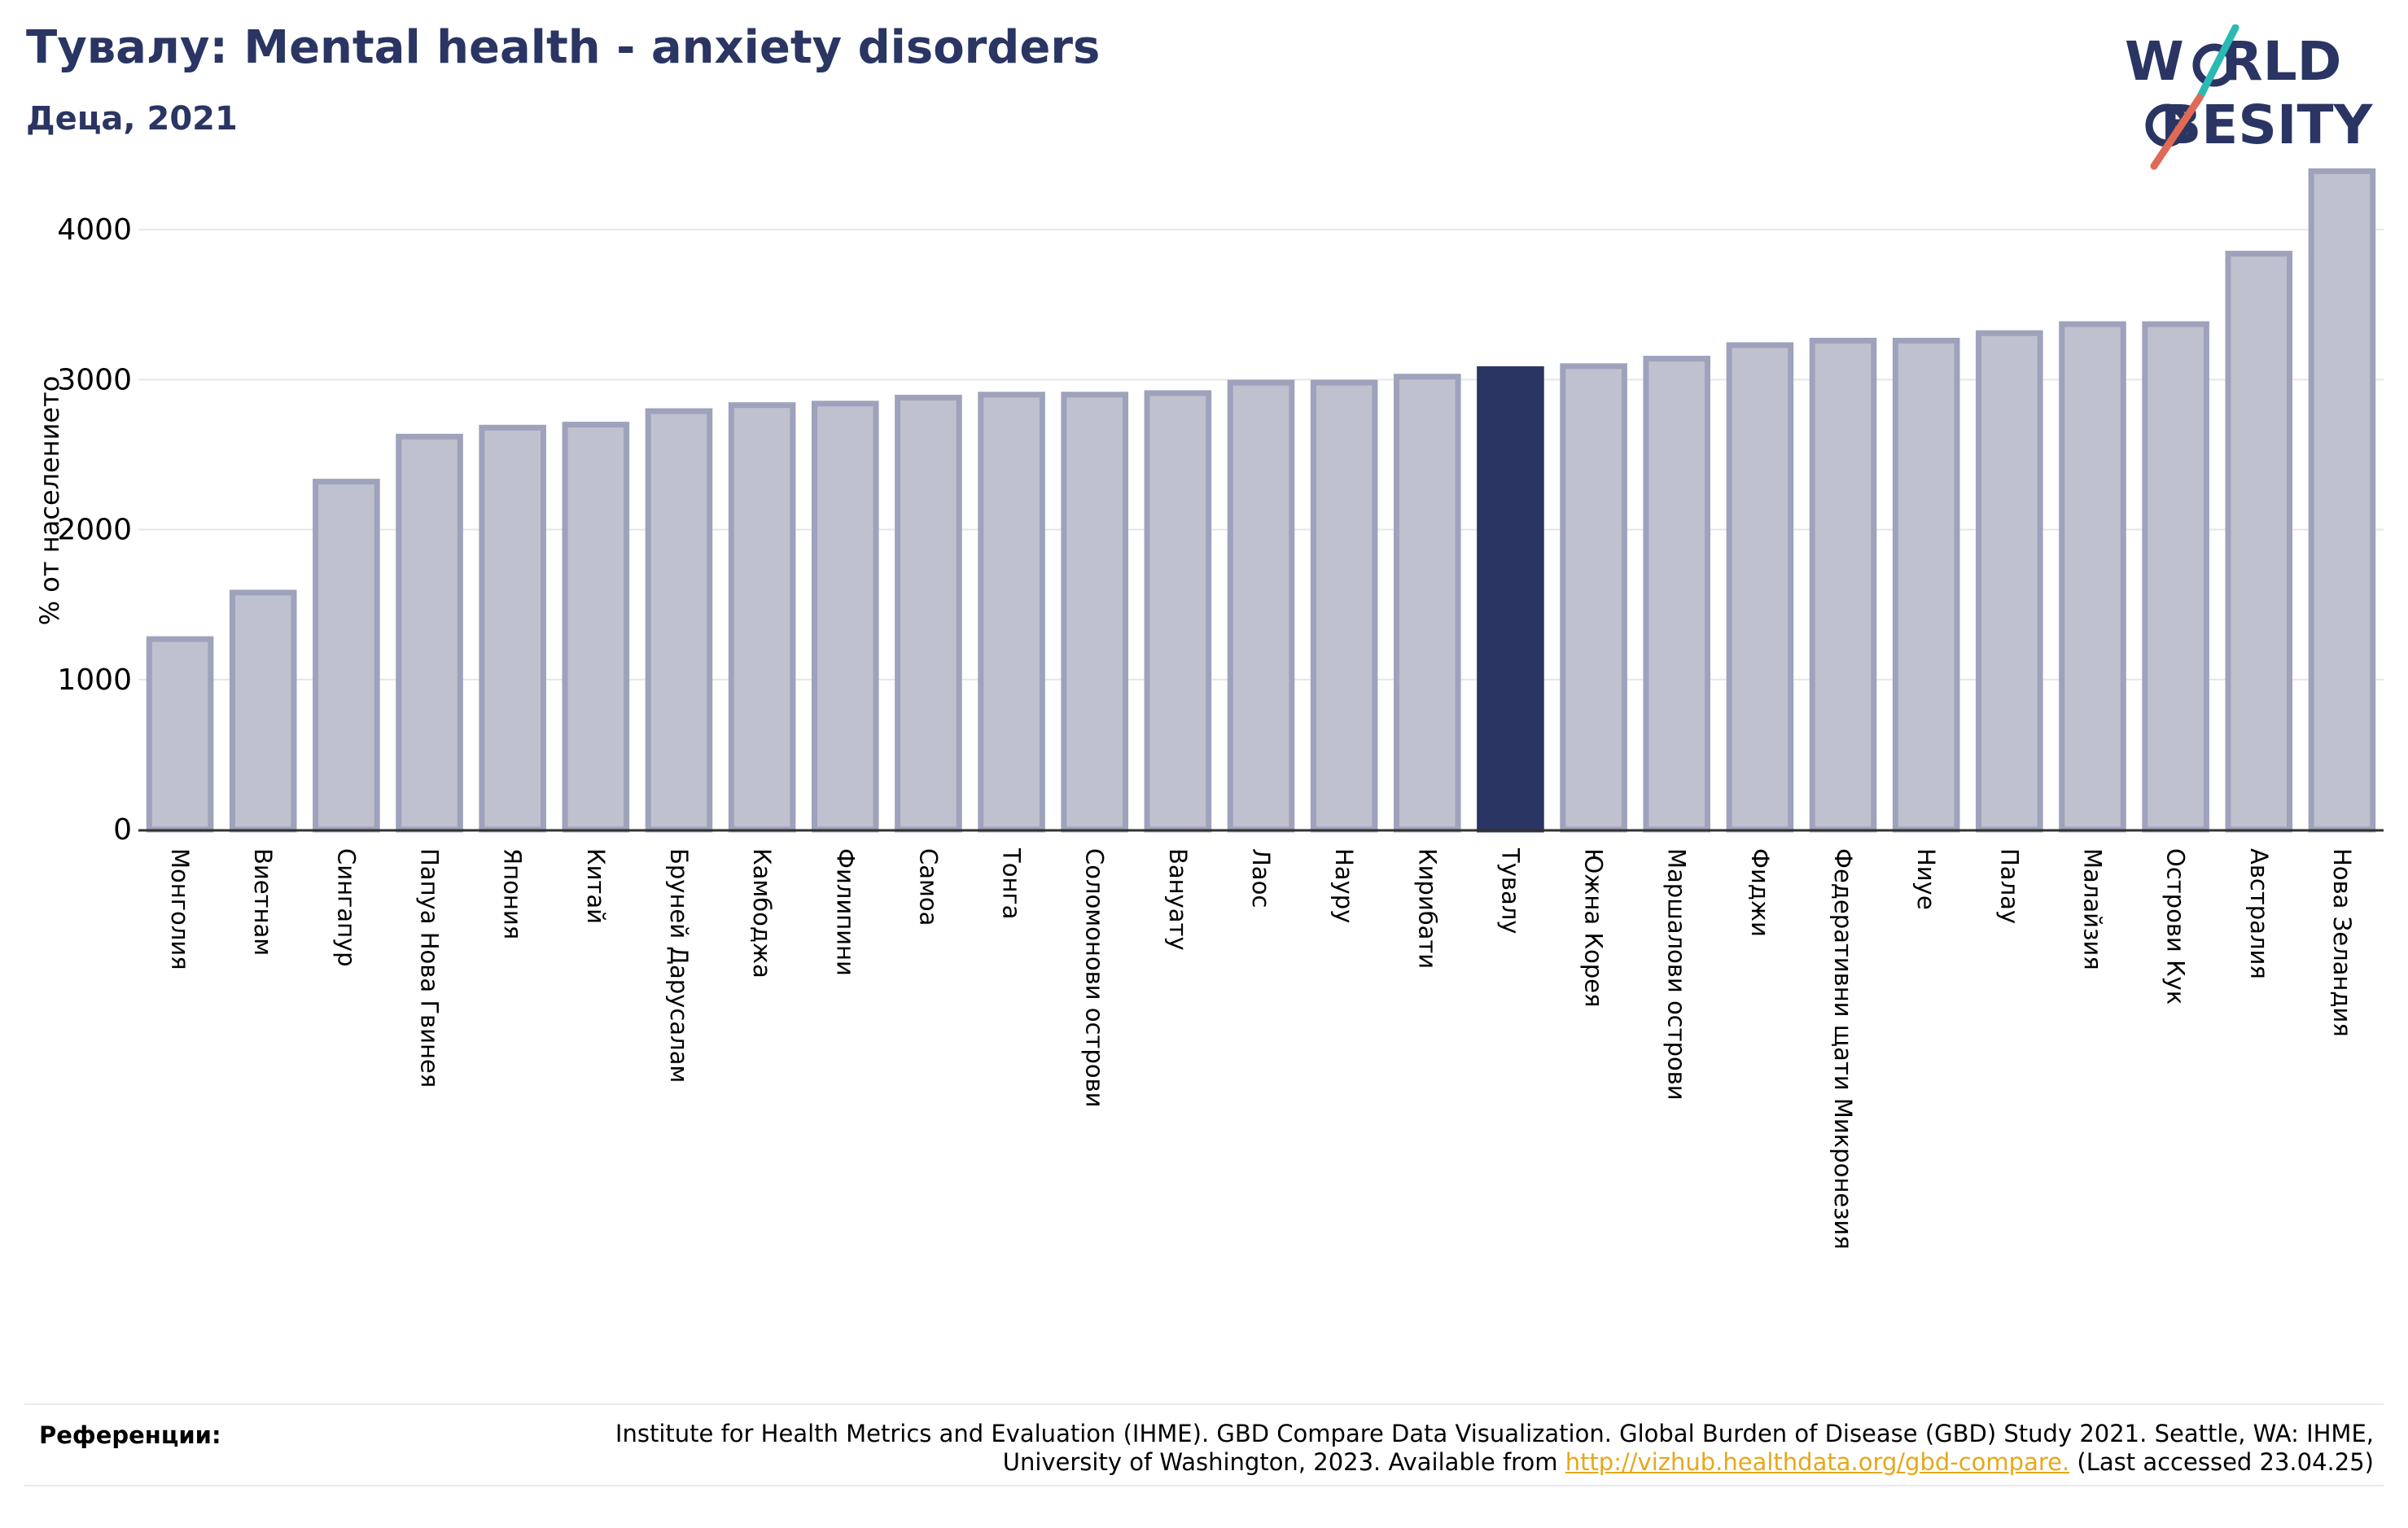 The width and height of the screenshot is (2408, 1528). What do you see at coordinates (1344, 886) in the screenshot?
I see `x-tick-label: Науру` at bounding box center [1344, 886].